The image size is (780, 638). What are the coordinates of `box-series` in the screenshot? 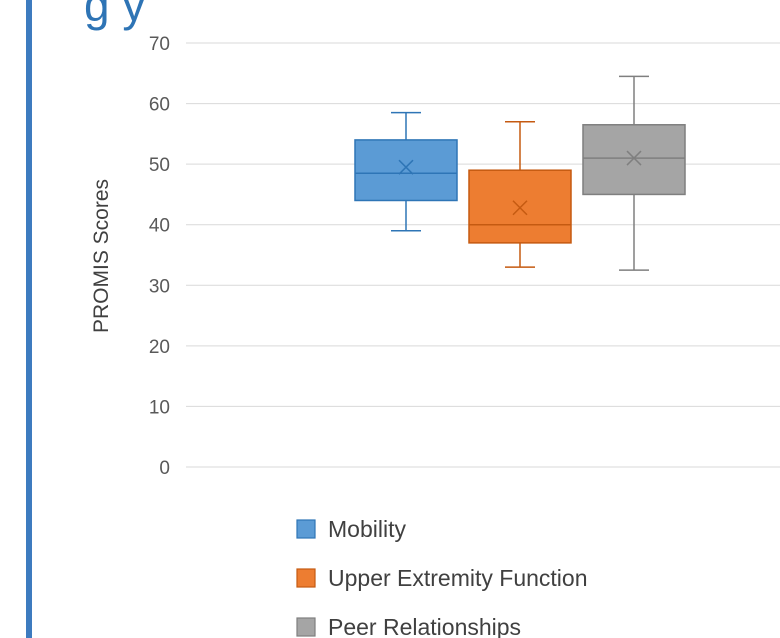 It's located at (520, 173).